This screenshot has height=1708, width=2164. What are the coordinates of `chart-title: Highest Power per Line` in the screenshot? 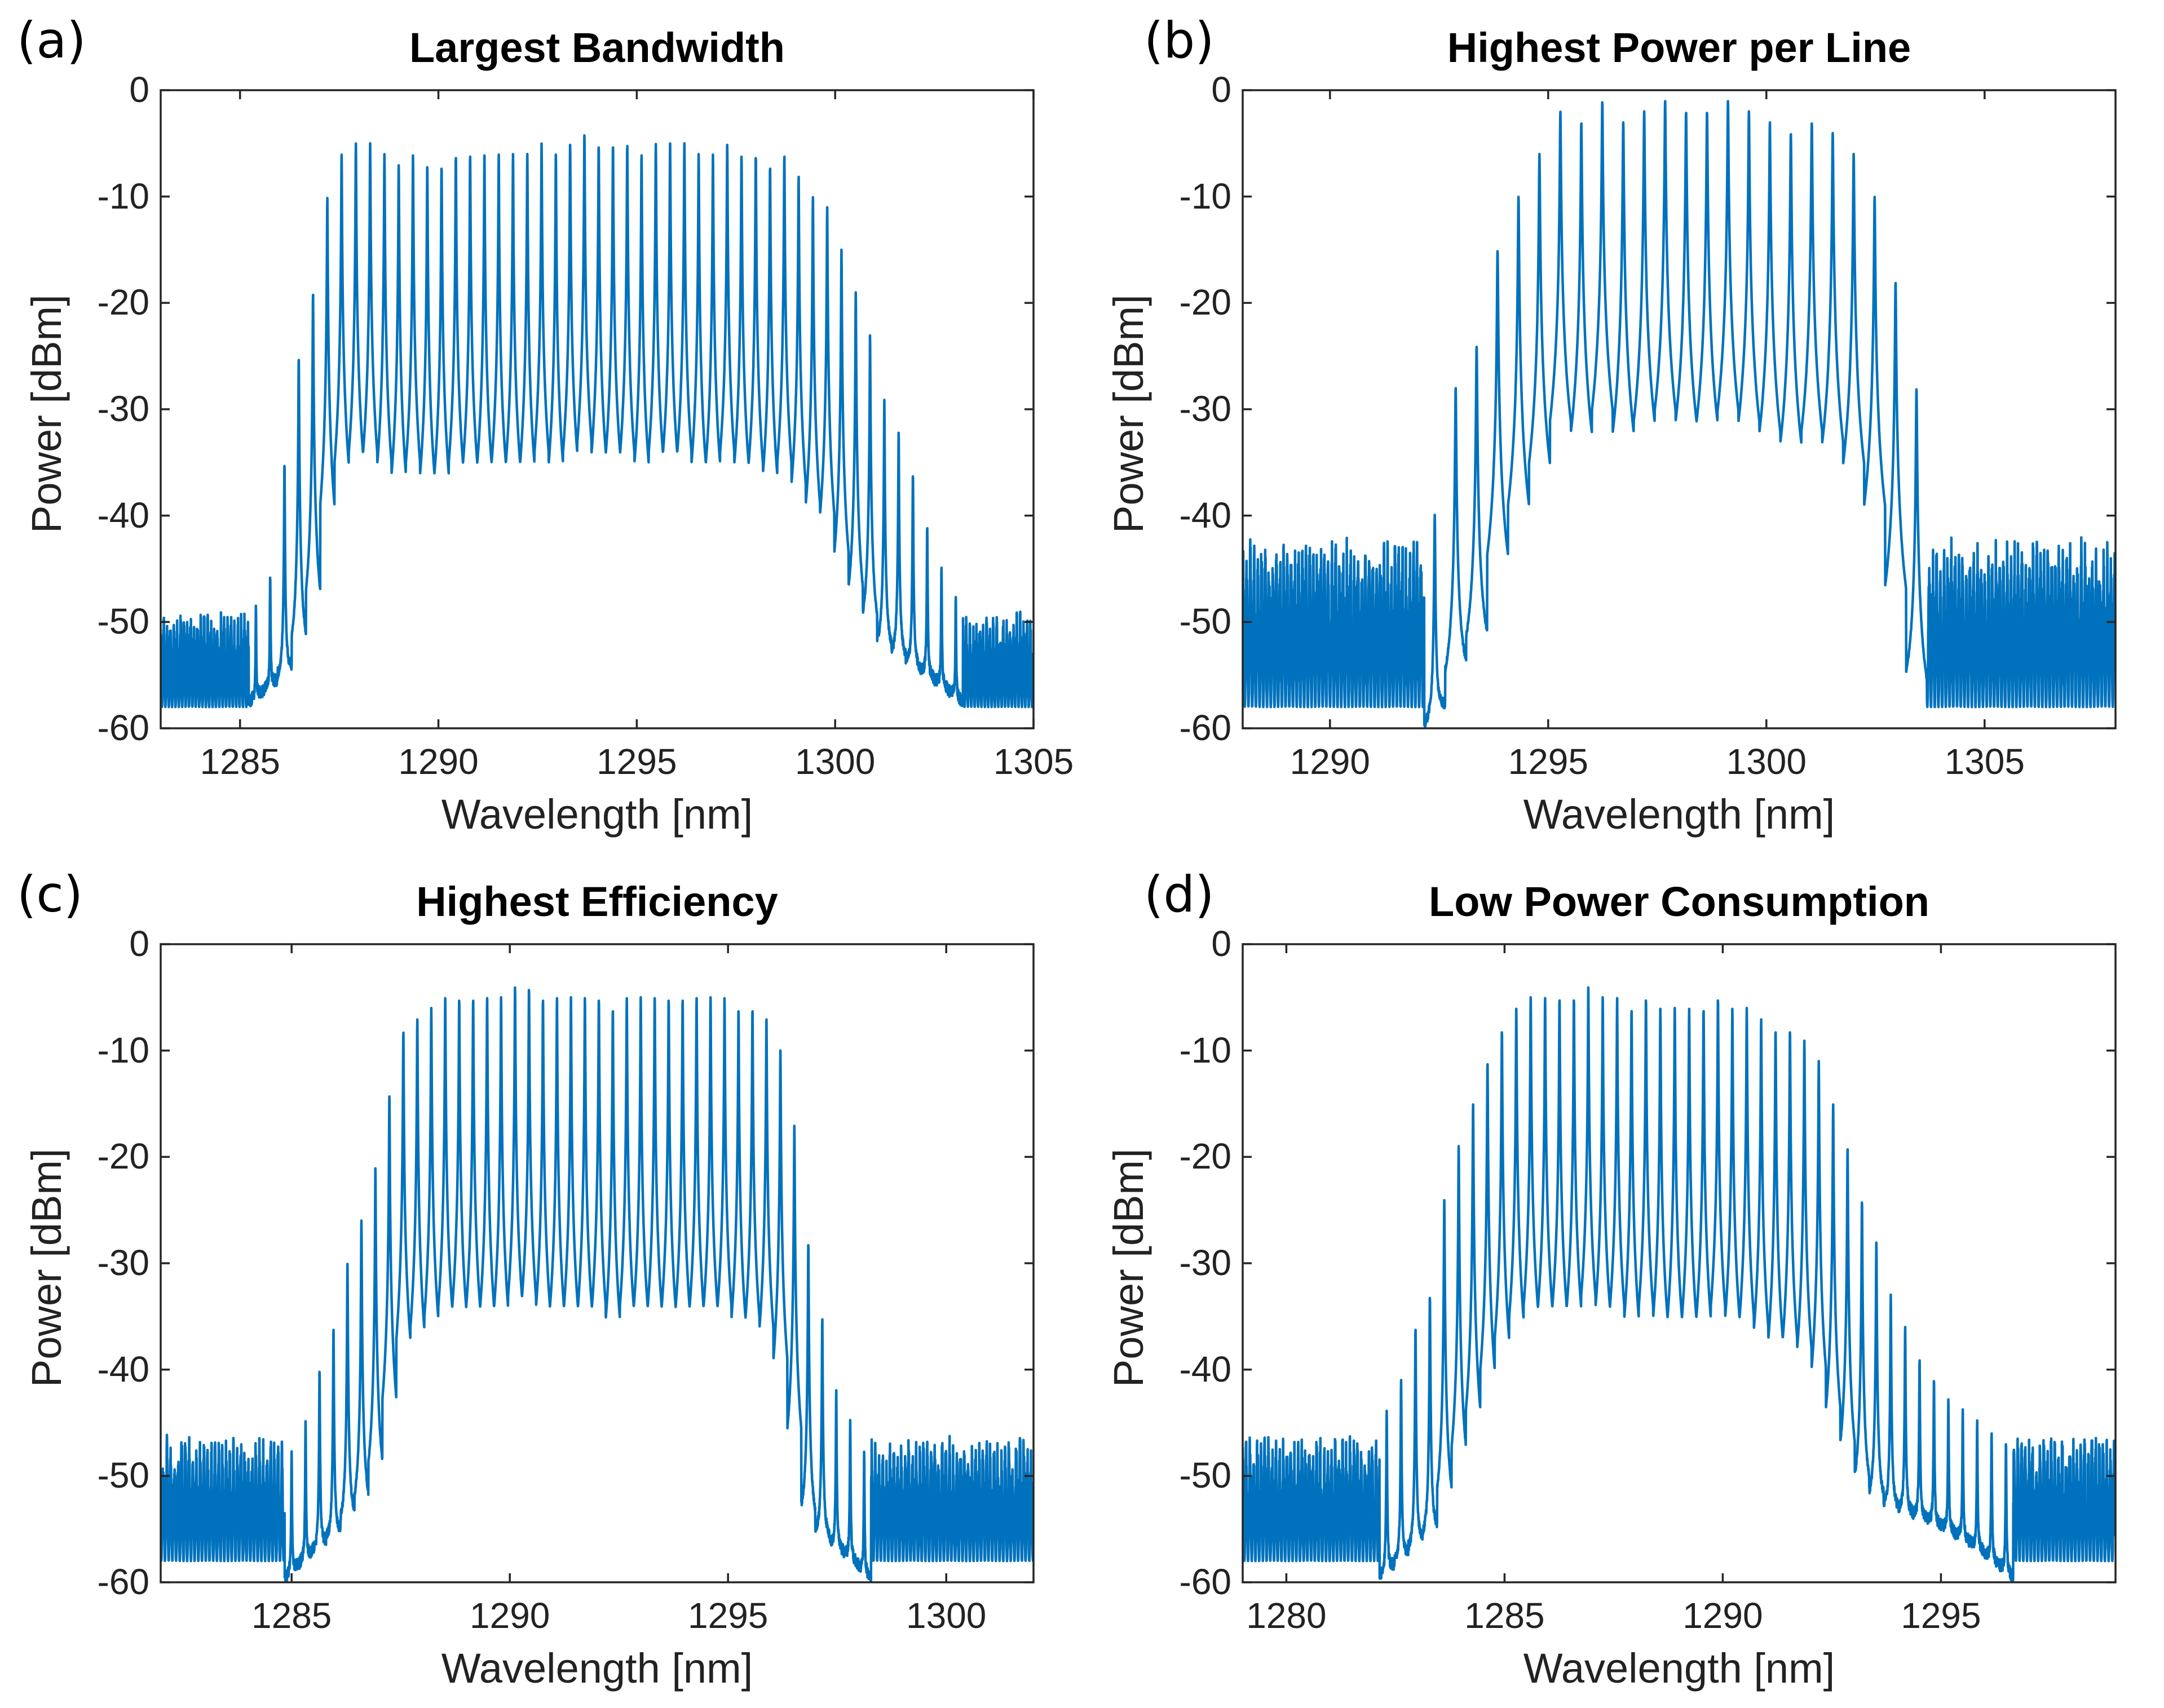 It's located at (1679, 47).